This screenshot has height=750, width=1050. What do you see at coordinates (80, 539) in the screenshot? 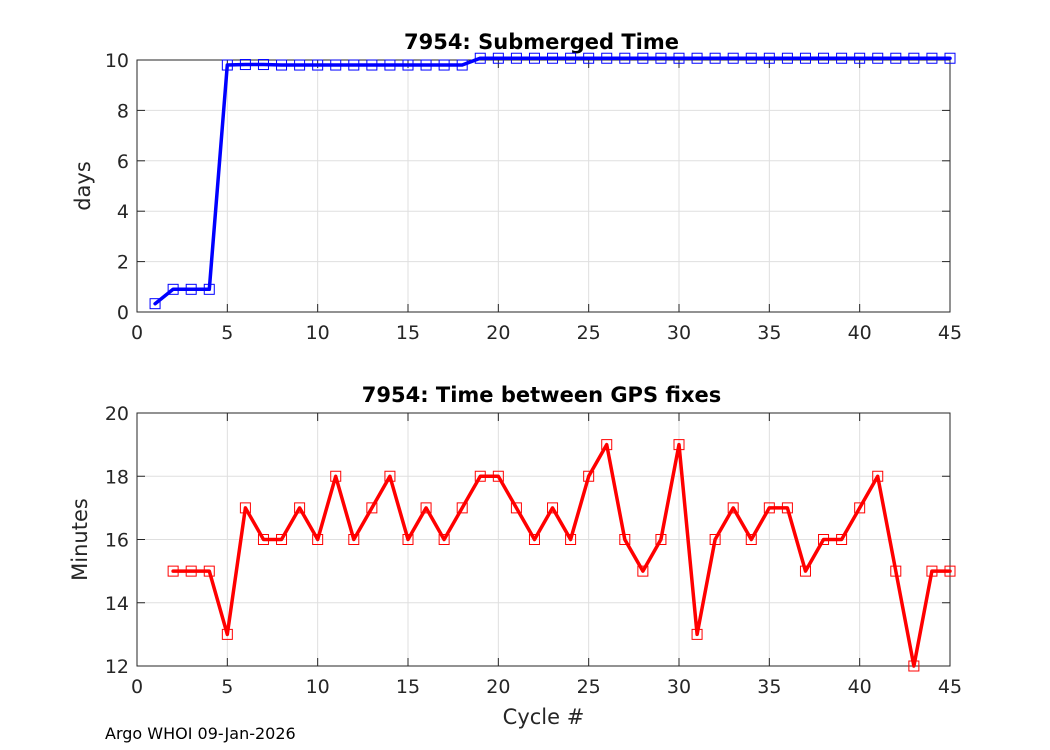
I see `y-axis-label: Minutes` at bounding box center [80, 539].